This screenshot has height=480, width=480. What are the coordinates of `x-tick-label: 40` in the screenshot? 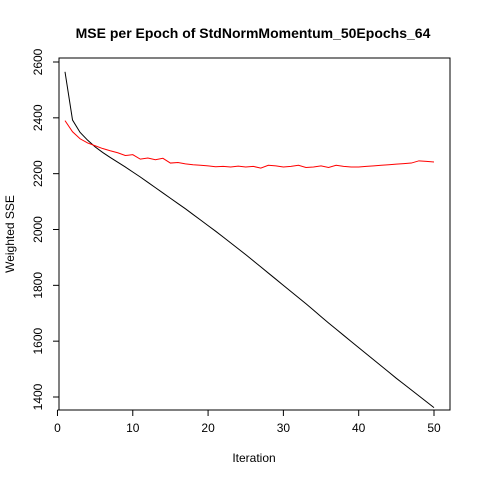 It's located at (359, 428).